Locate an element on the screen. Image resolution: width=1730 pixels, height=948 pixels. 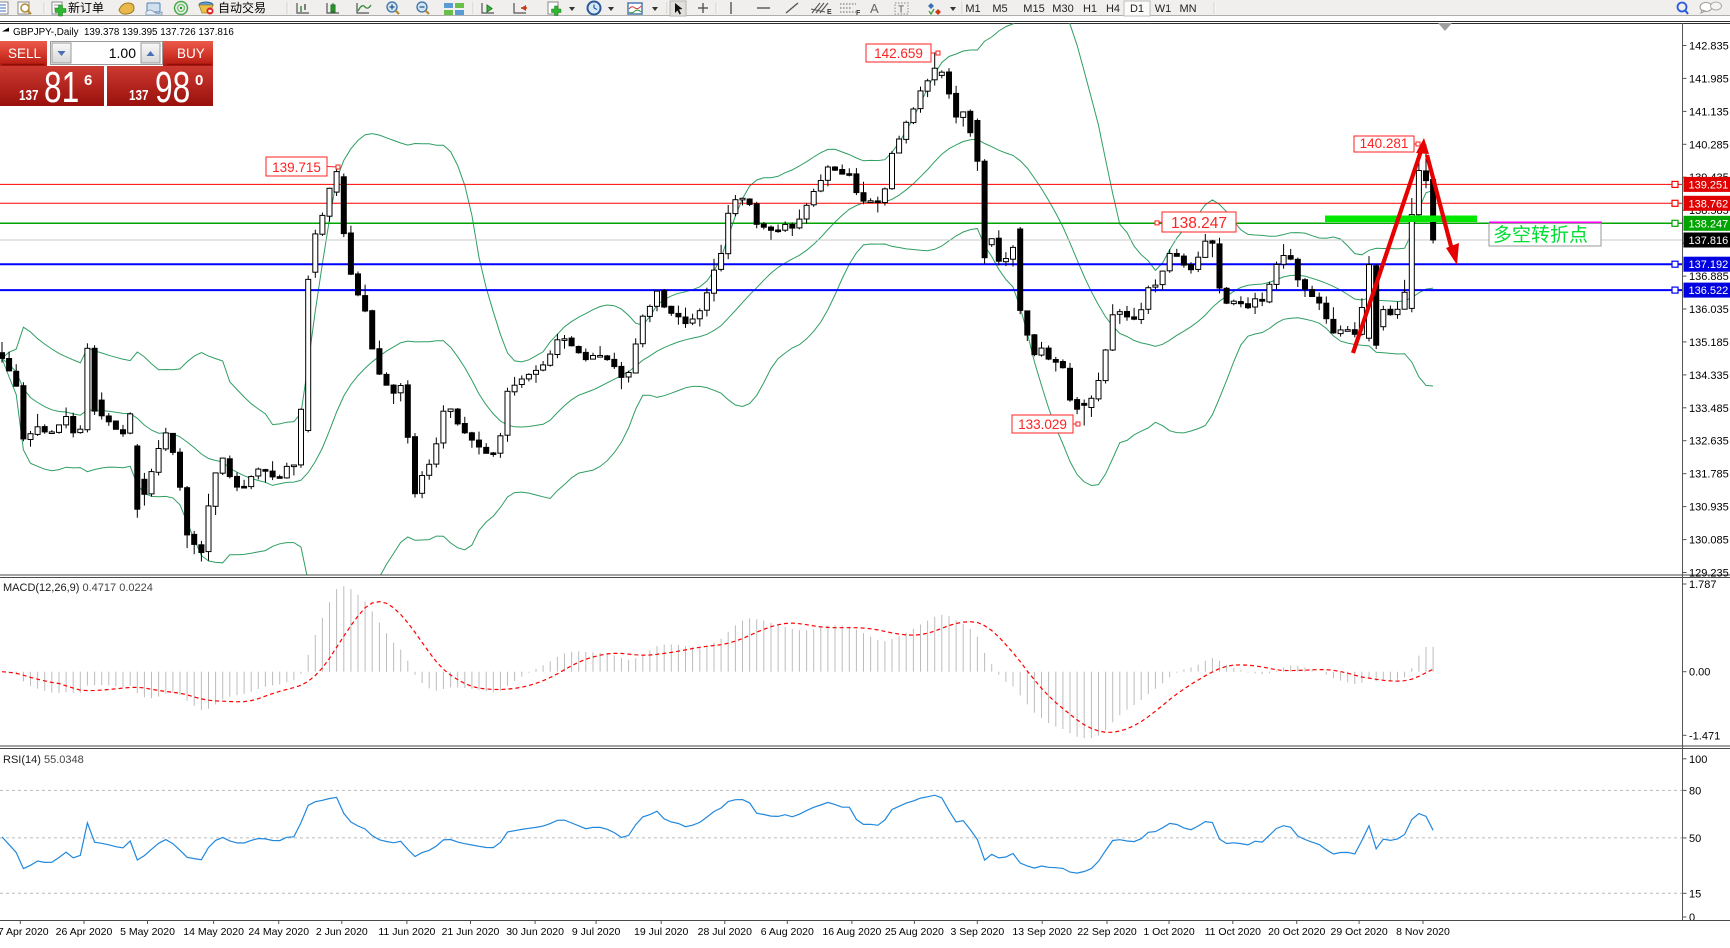
svg-text: 25 Aug 2020 is located at coordinates (914, 932).